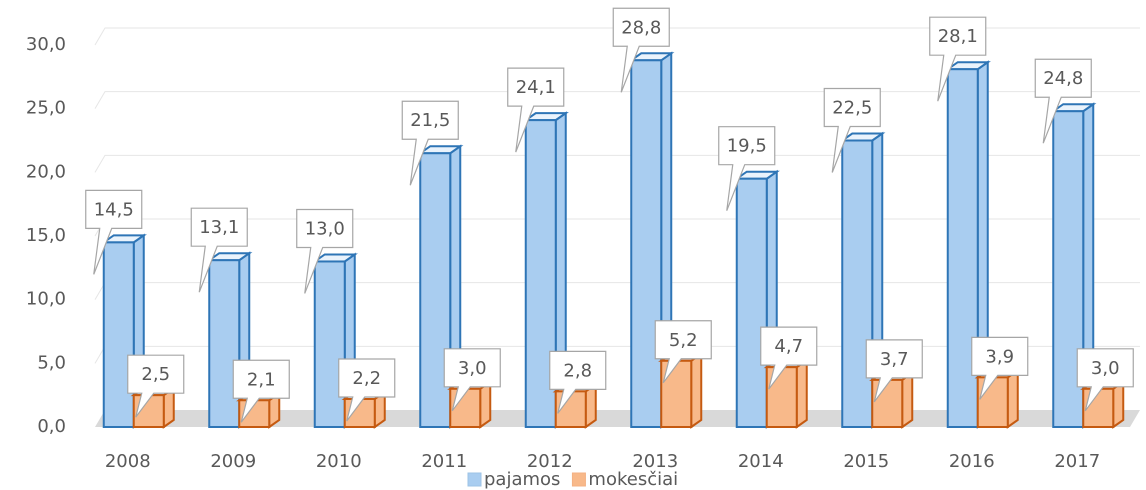 The height and width of the screenshot is (490, 1146). Describe the element at coordinates (339, 461) in the screenshot. I see `x-tick-label: 2010` at that location.